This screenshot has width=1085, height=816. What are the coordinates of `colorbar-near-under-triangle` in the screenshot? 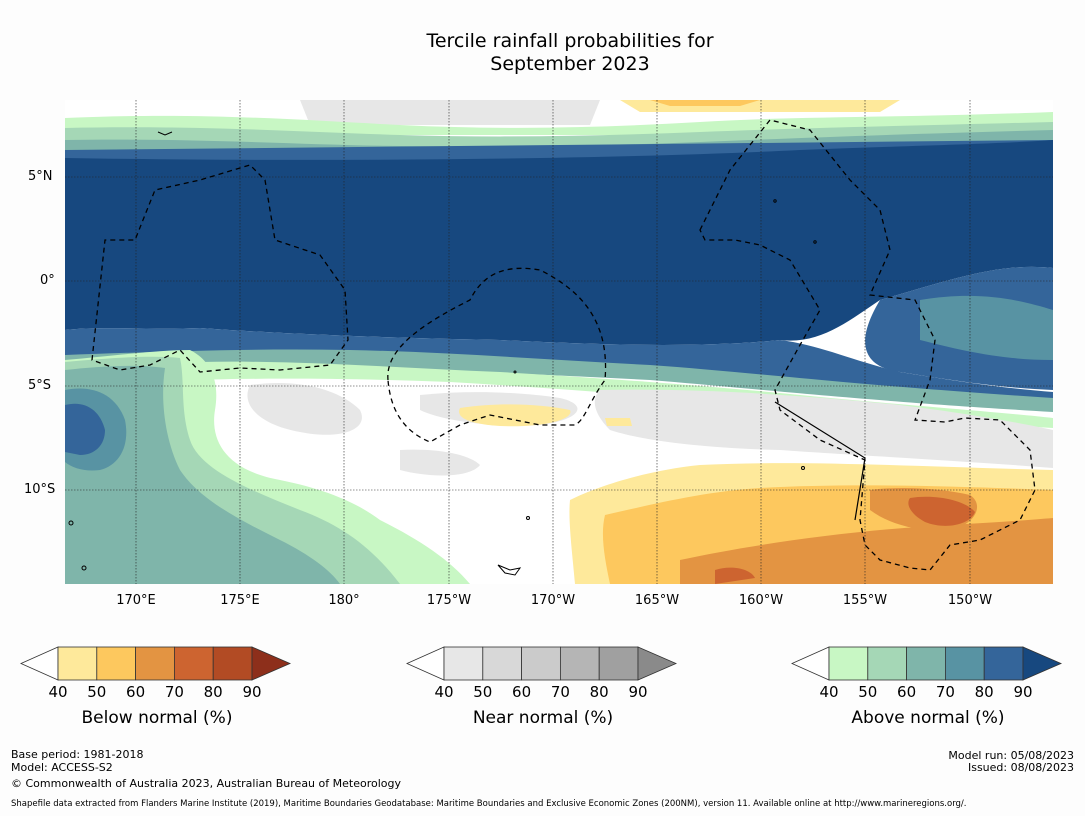 It's located at (425, 663).